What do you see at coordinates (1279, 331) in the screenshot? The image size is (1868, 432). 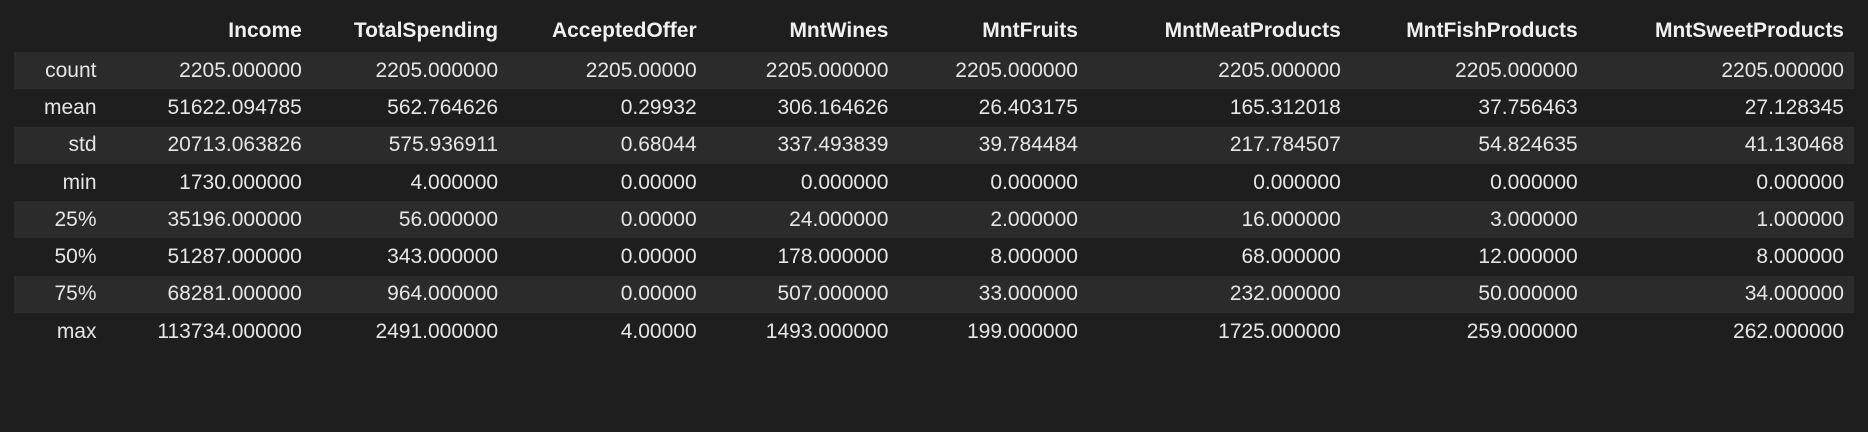 I see `table-cell: 1725.000000` at bounding box center [1279, 331].